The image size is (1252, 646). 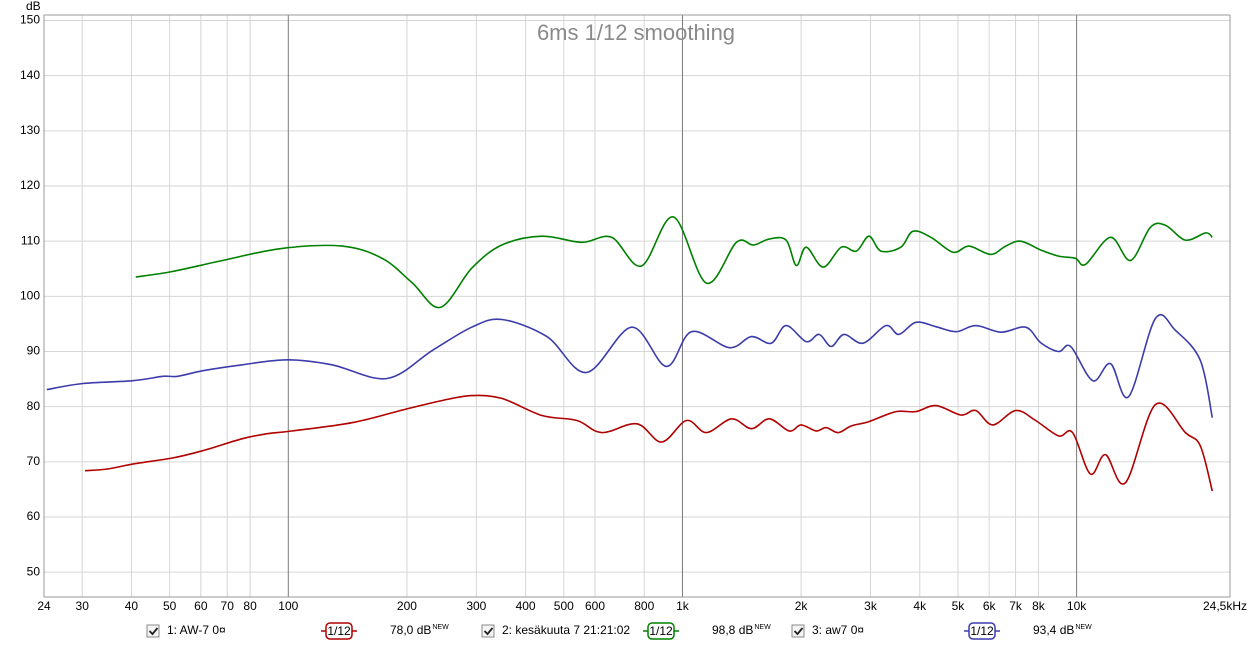 What do you see at coordinates (732, 630) in the screenshot?
I see `level-label: 98,8 dB` at bounding box center [732, 630].